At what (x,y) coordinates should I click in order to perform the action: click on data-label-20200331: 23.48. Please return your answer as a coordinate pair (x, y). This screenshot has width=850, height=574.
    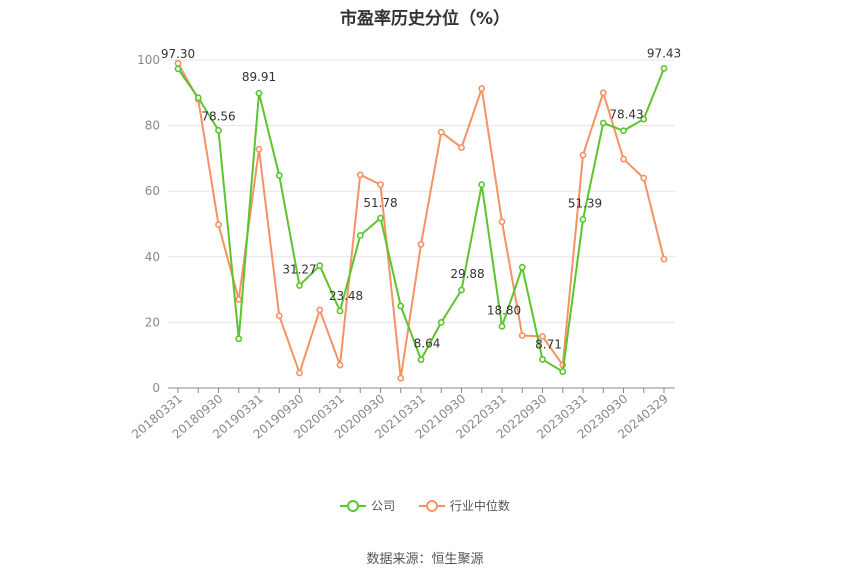
    Looking at the image, I should click on (346, 296).